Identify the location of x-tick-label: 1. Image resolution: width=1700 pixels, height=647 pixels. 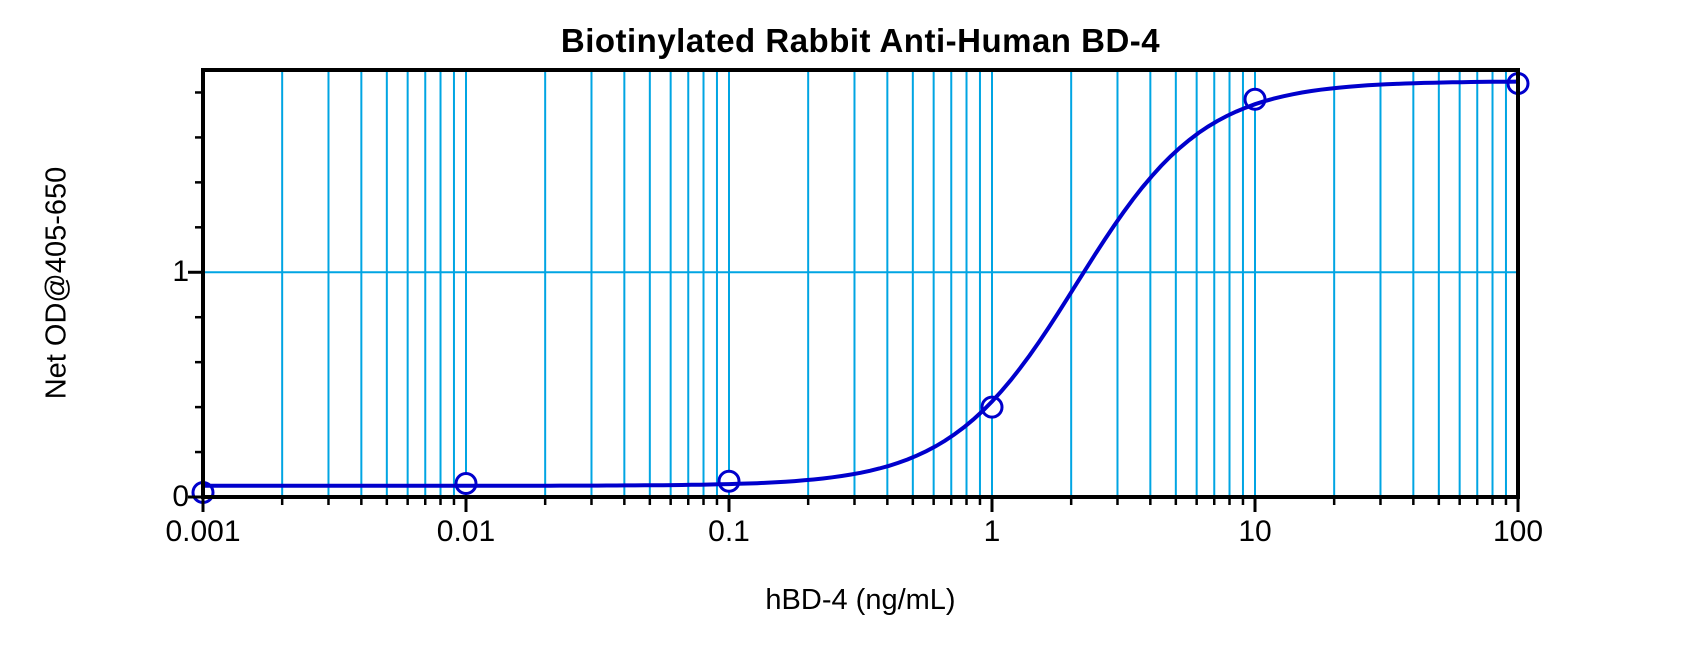
(992, 531).